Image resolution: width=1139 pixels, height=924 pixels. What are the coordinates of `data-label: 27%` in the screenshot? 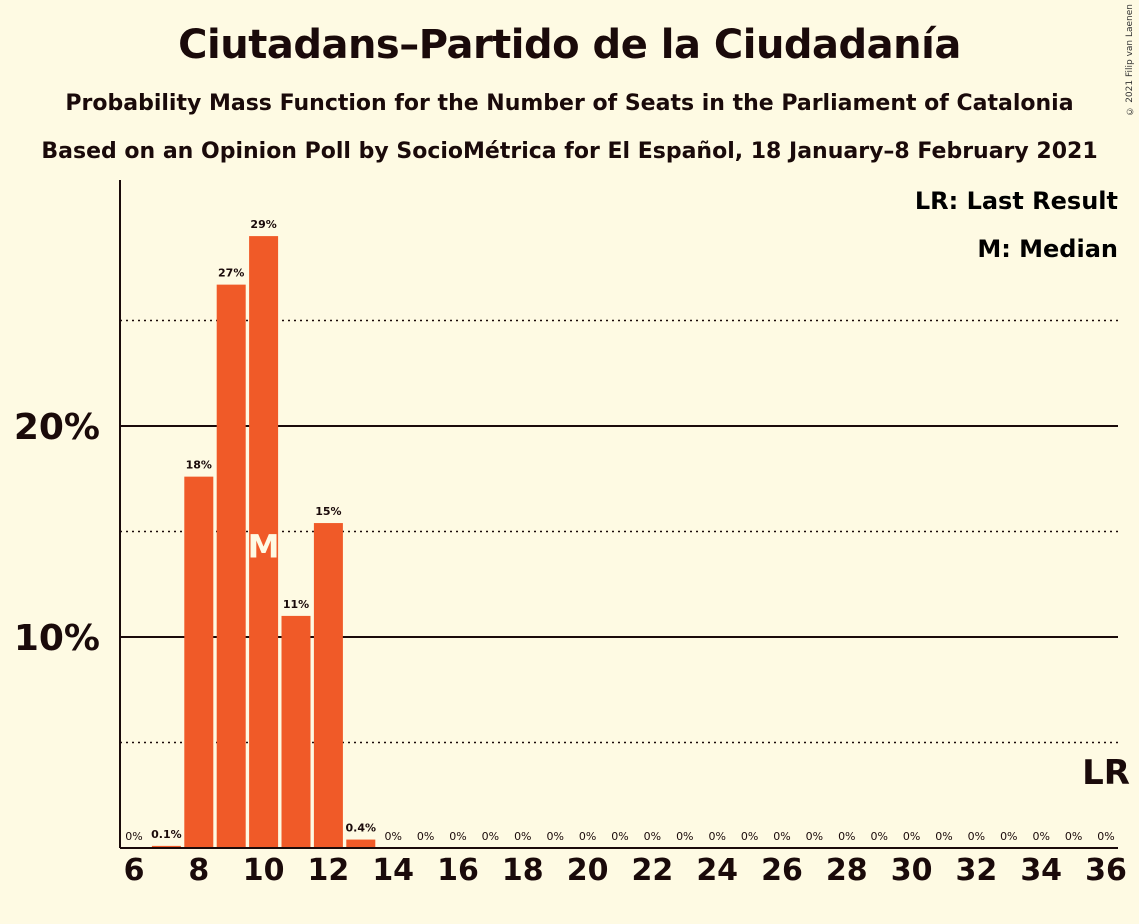 It's located at (231, 273).